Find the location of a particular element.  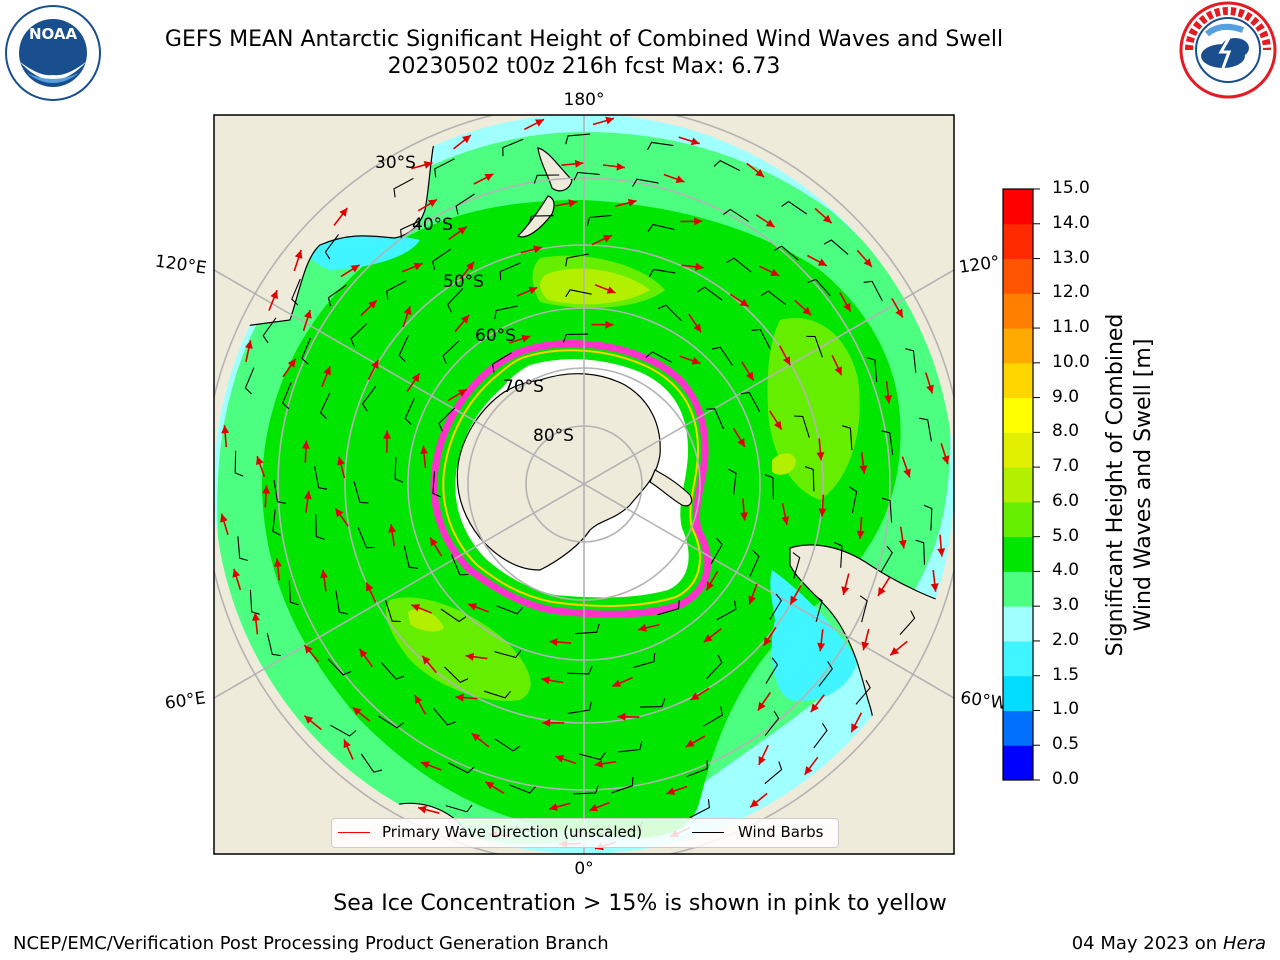

svg-text: NOAA is located at coordinates (53, 34).